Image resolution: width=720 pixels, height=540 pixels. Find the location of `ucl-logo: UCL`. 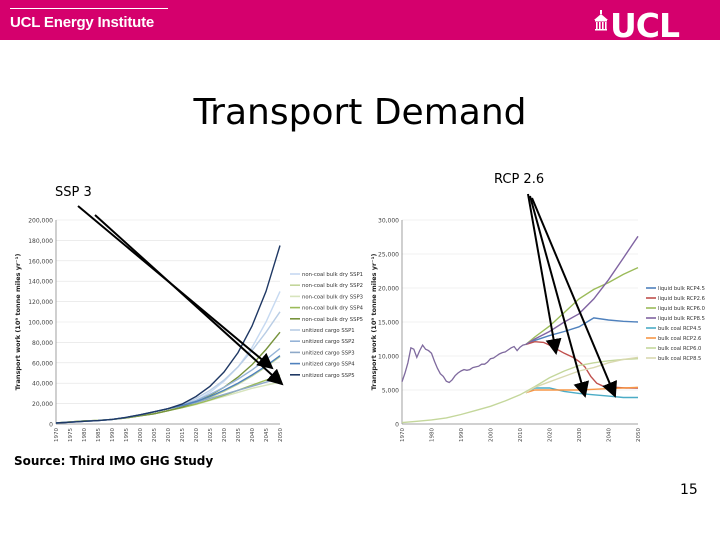

ucl-logo: UCL is located at coordinates (637, 23).